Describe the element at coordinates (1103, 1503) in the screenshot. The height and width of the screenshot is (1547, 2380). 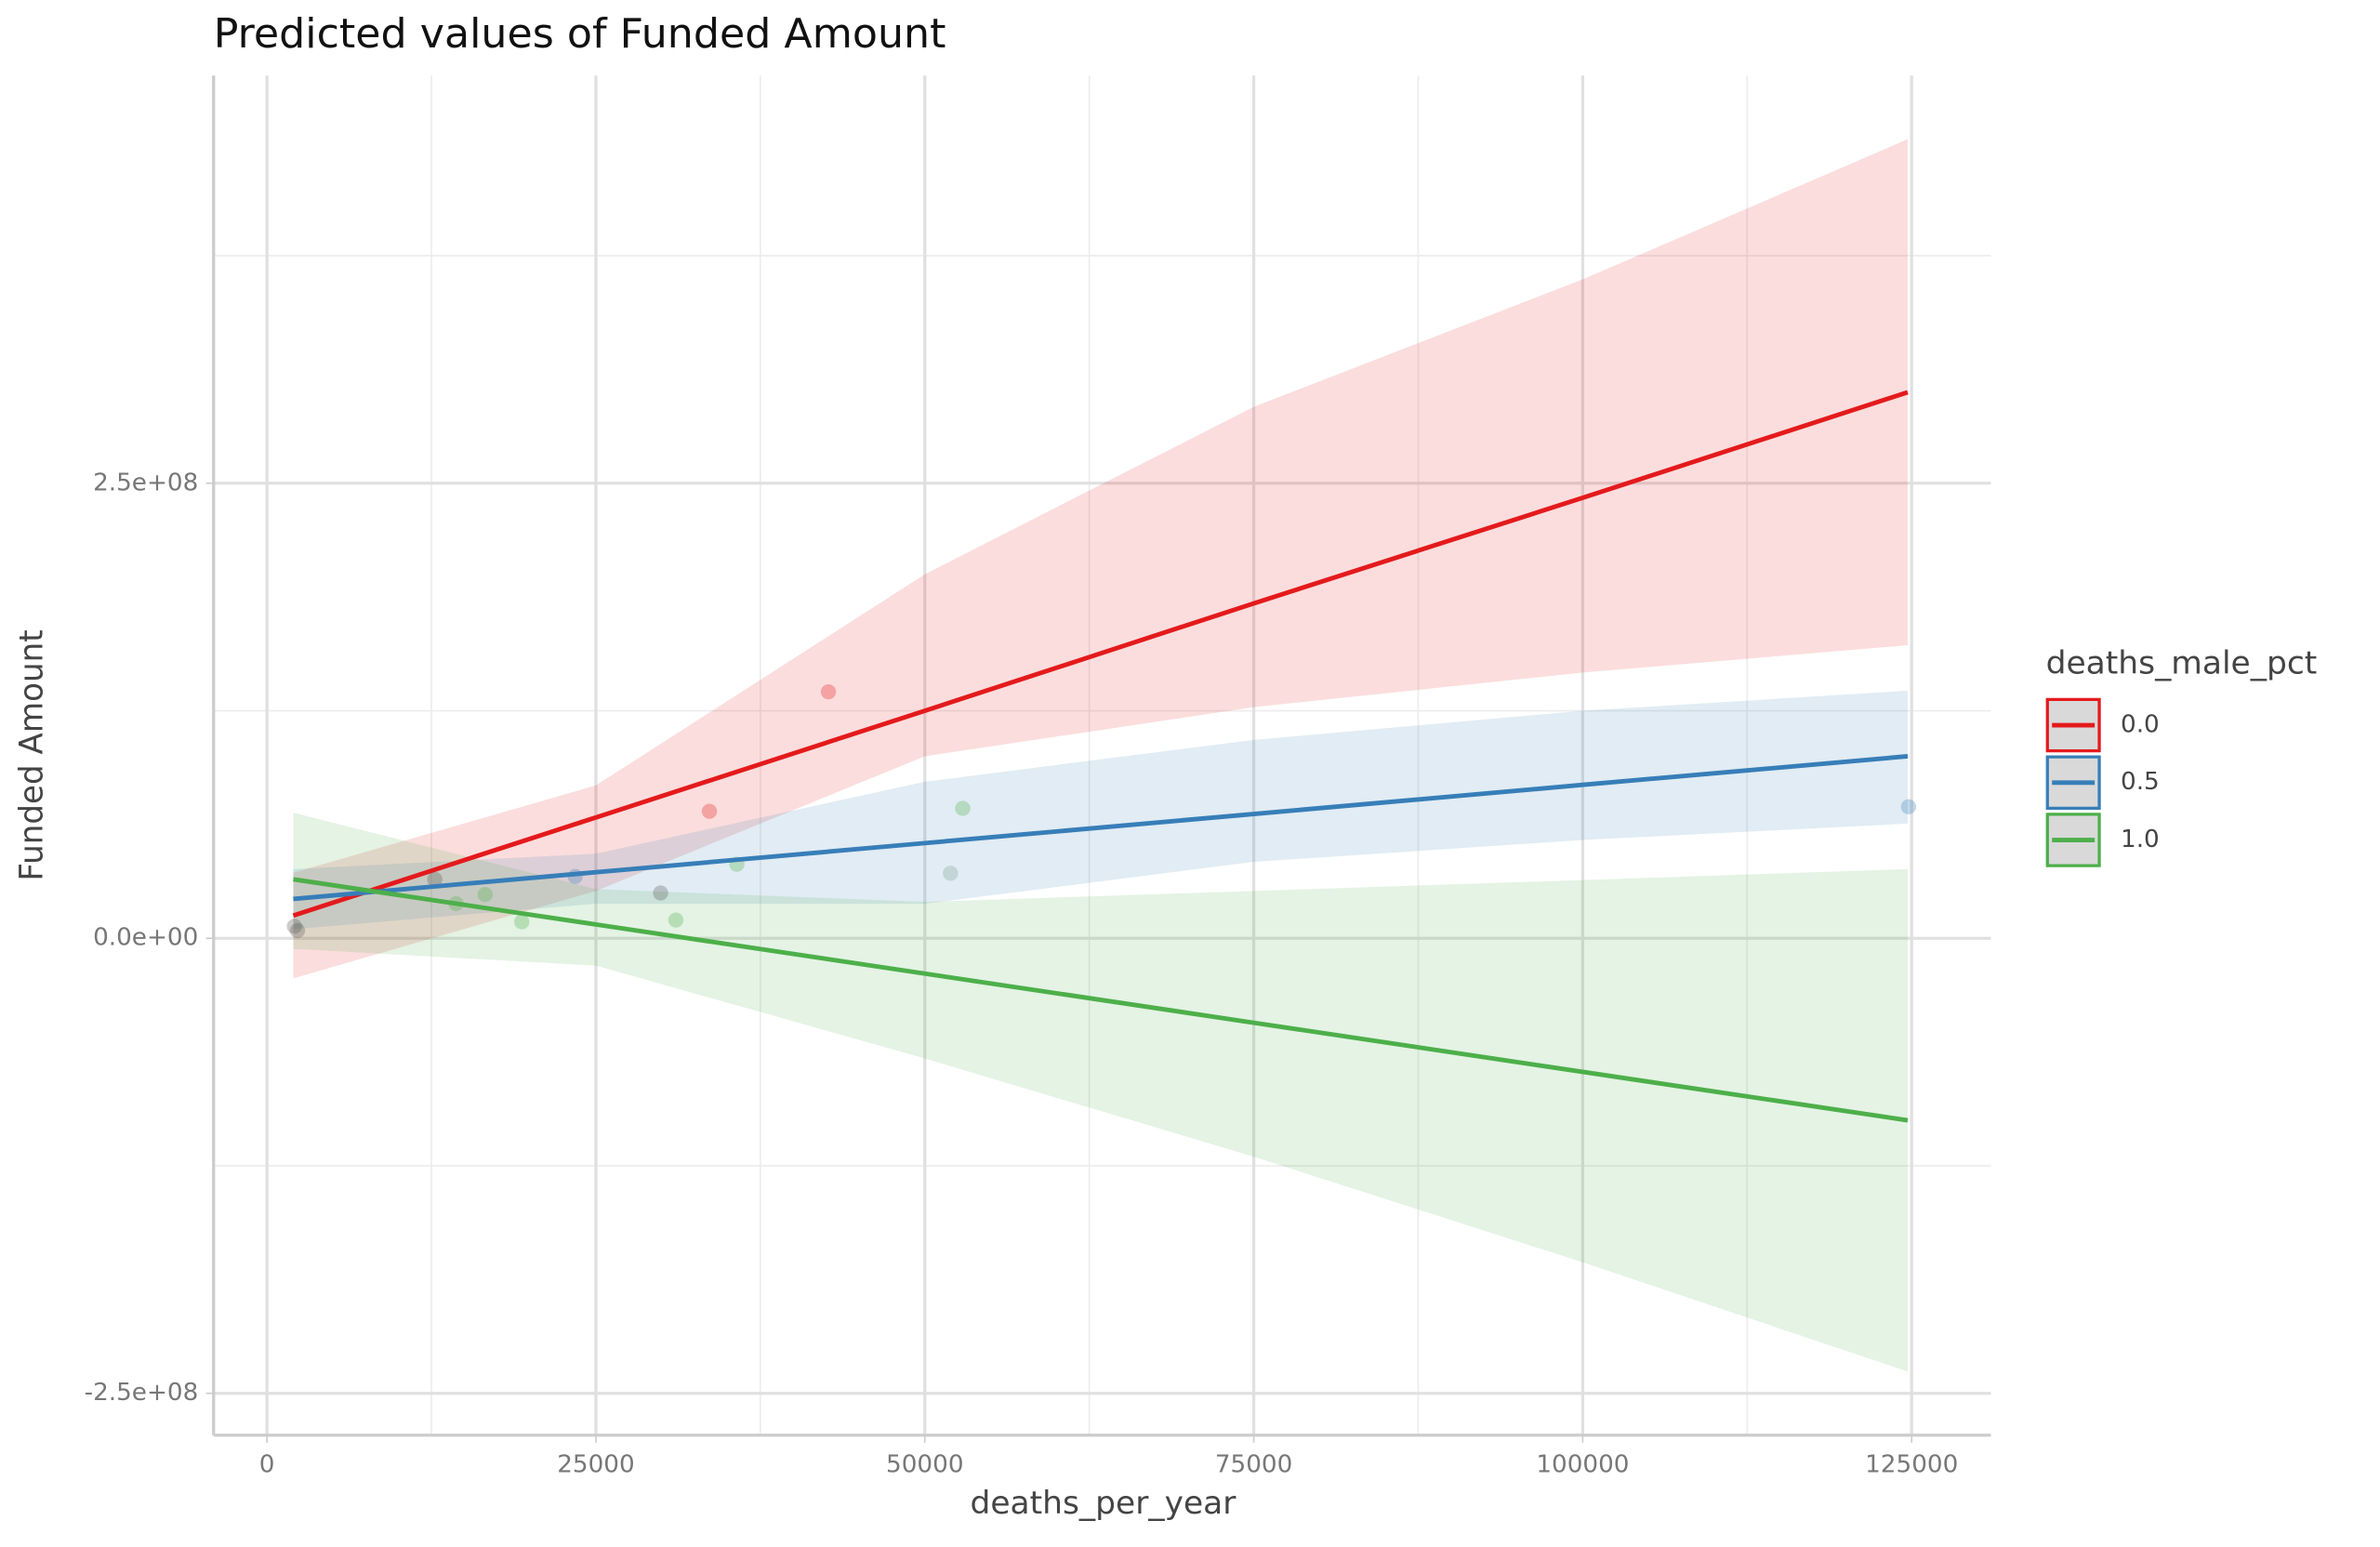
I see `x-axis-title: deaths_per_year` at that location.